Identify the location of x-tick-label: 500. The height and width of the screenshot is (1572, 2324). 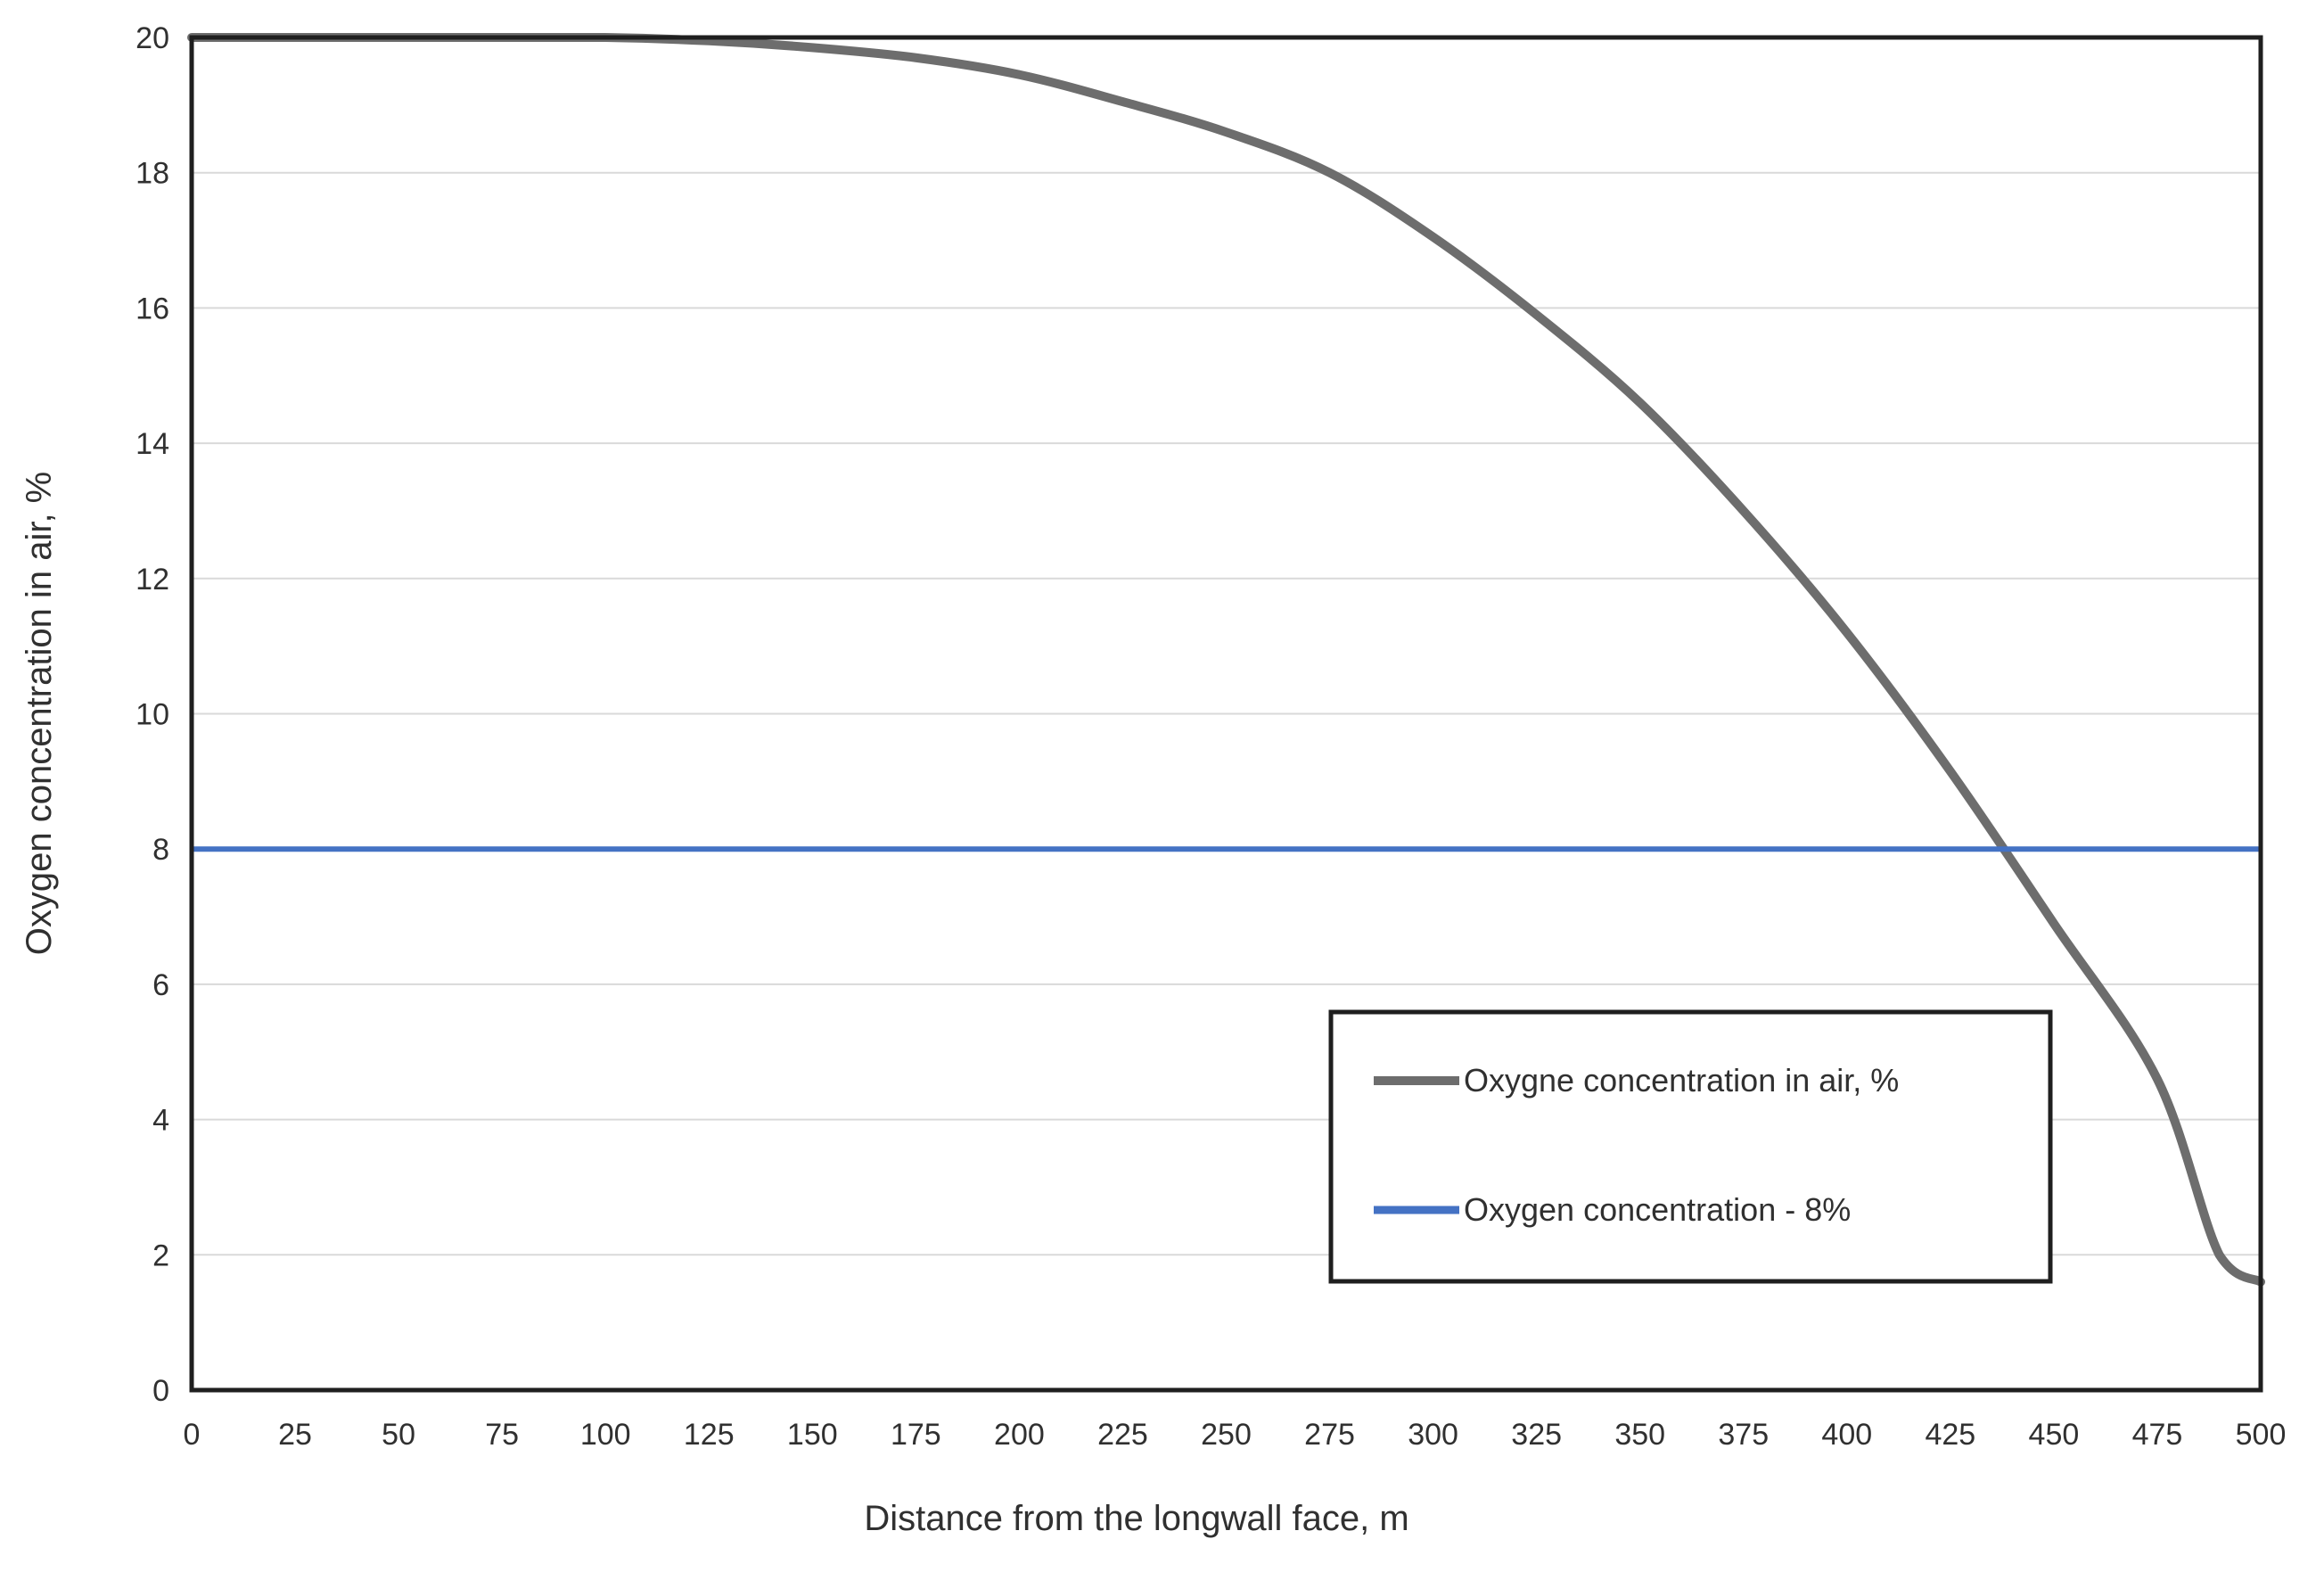
(2261, 1435).